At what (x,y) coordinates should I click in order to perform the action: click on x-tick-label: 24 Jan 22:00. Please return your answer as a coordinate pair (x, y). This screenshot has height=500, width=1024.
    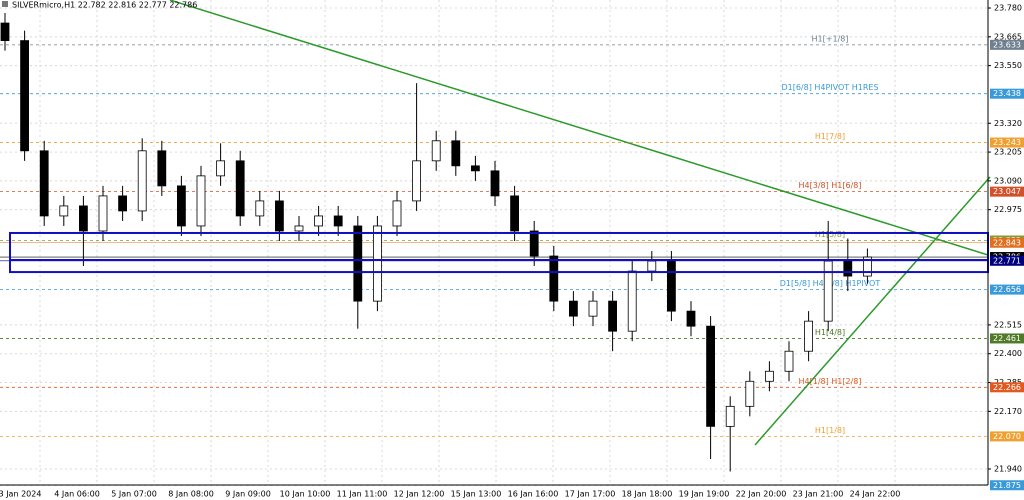
    Looking at the image, I should click on (875, 494).